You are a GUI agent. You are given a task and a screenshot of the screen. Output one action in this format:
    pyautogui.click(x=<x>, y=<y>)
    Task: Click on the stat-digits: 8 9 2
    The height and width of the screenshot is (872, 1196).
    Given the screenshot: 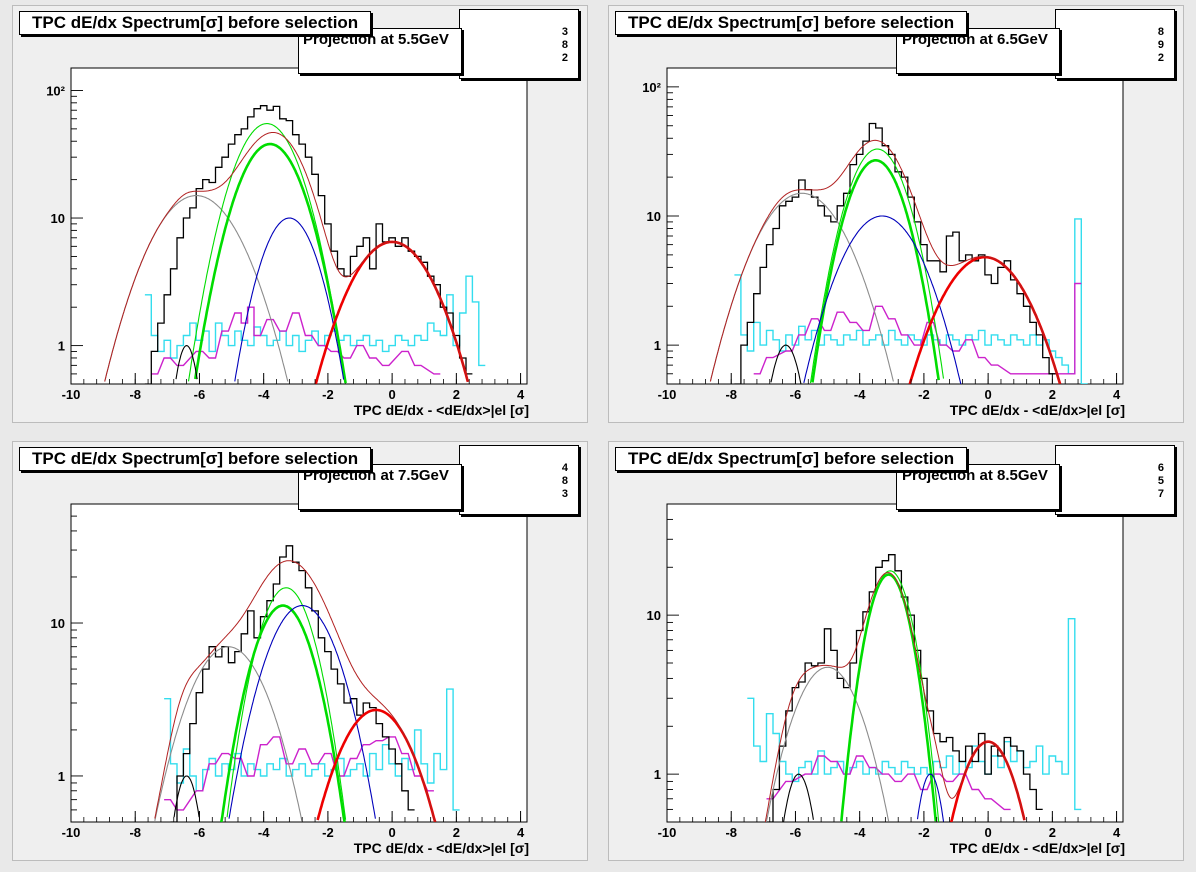 What is the action you would take?
    pyautogui.click(x=1157, y=45)
    